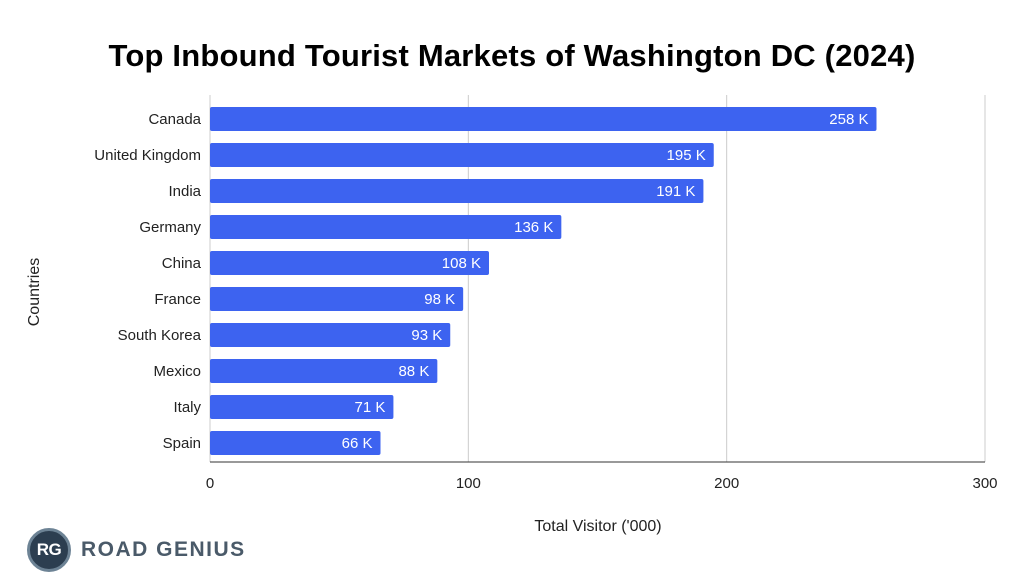 This screenshot has height=582, width=1024. What do you see at coordinates (726, 483) in the screenshot?
I see `x-tick-label: 200` at bounding box center [726, 483].